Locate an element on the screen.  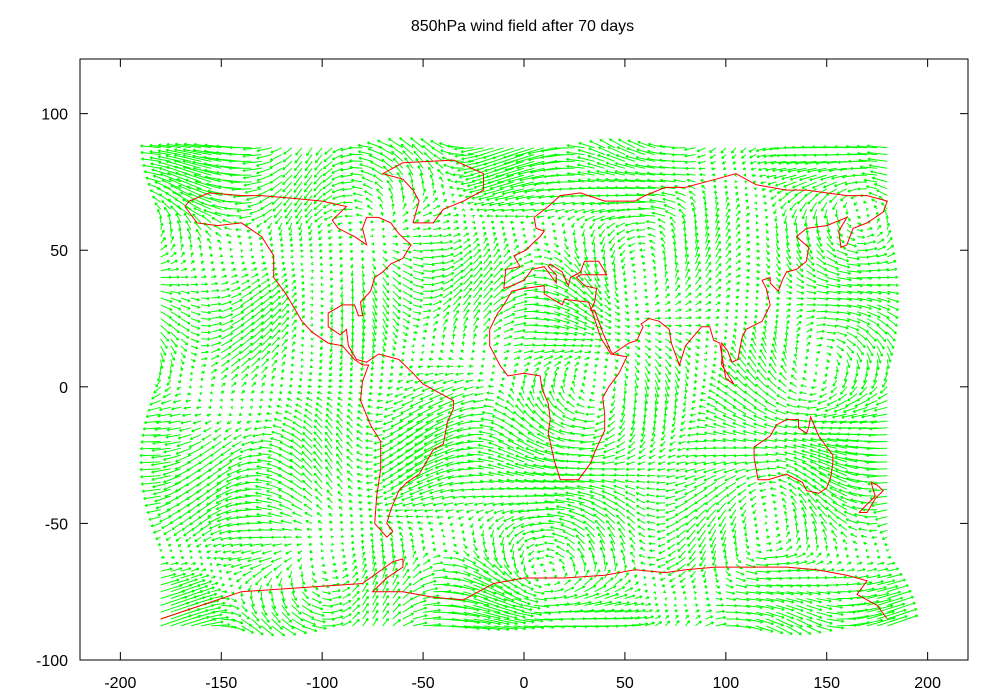
x-tick-label: -50 is located at coordinates (423, 683).